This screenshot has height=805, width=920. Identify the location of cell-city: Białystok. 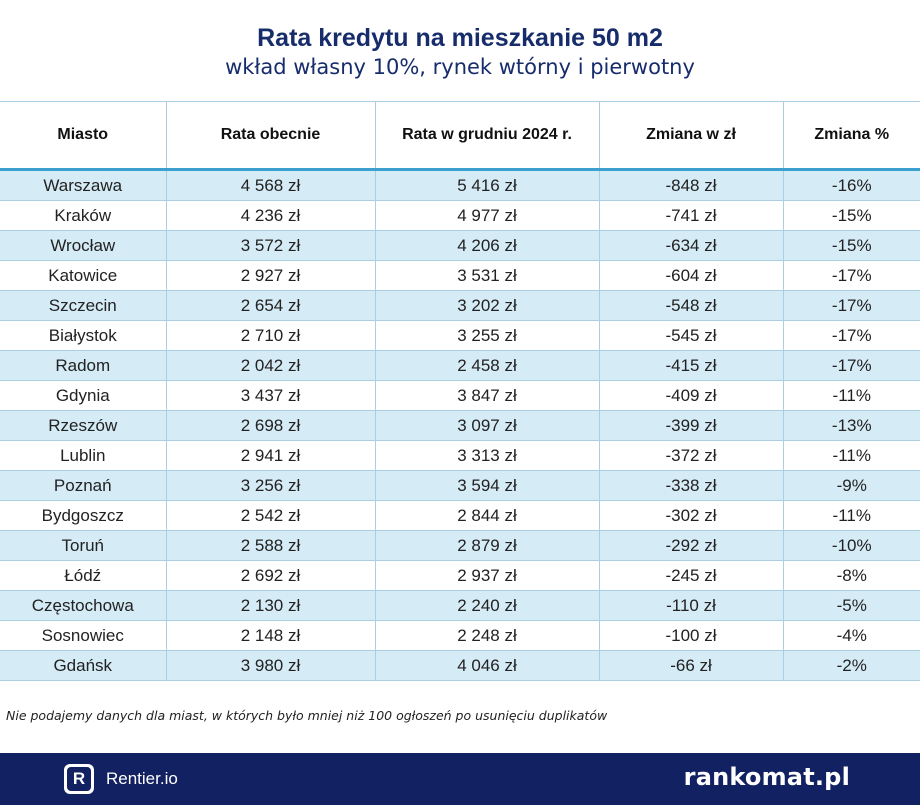
(83, 335).